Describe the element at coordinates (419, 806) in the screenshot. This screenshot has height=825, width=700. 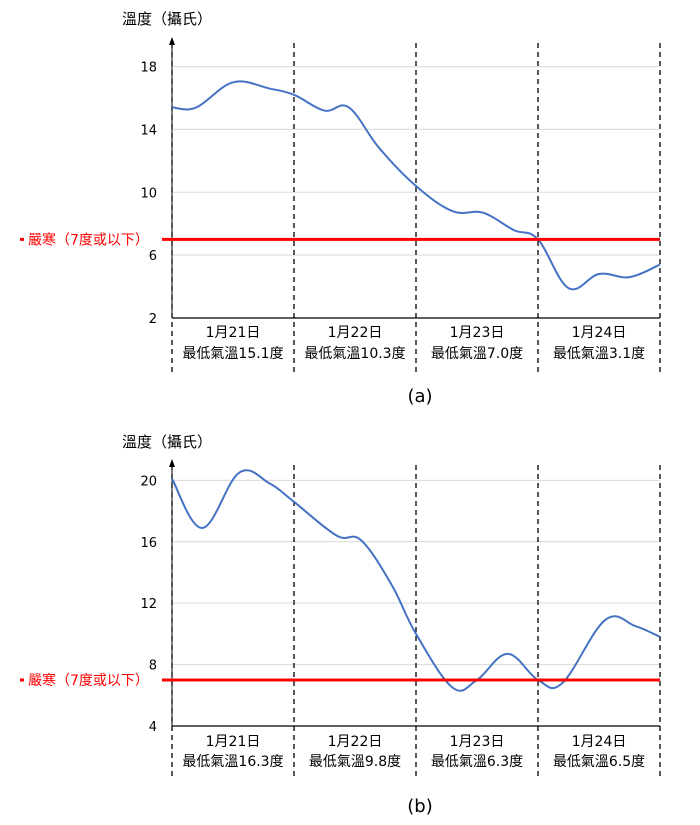
I see `chart-caption: (b)` at that location.